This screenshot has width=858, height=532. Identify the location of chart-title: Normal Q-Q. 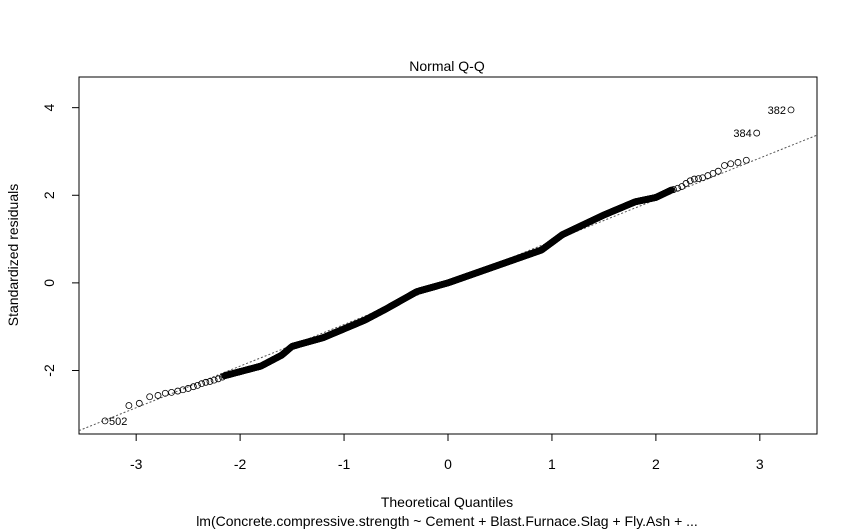
(447, 66).